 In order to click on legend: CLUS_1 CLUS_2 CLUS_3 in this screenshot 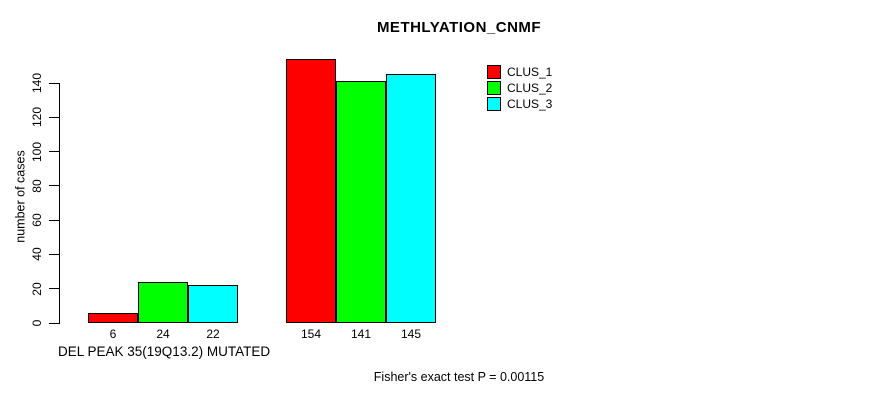, I will do `click(519, 88)`.